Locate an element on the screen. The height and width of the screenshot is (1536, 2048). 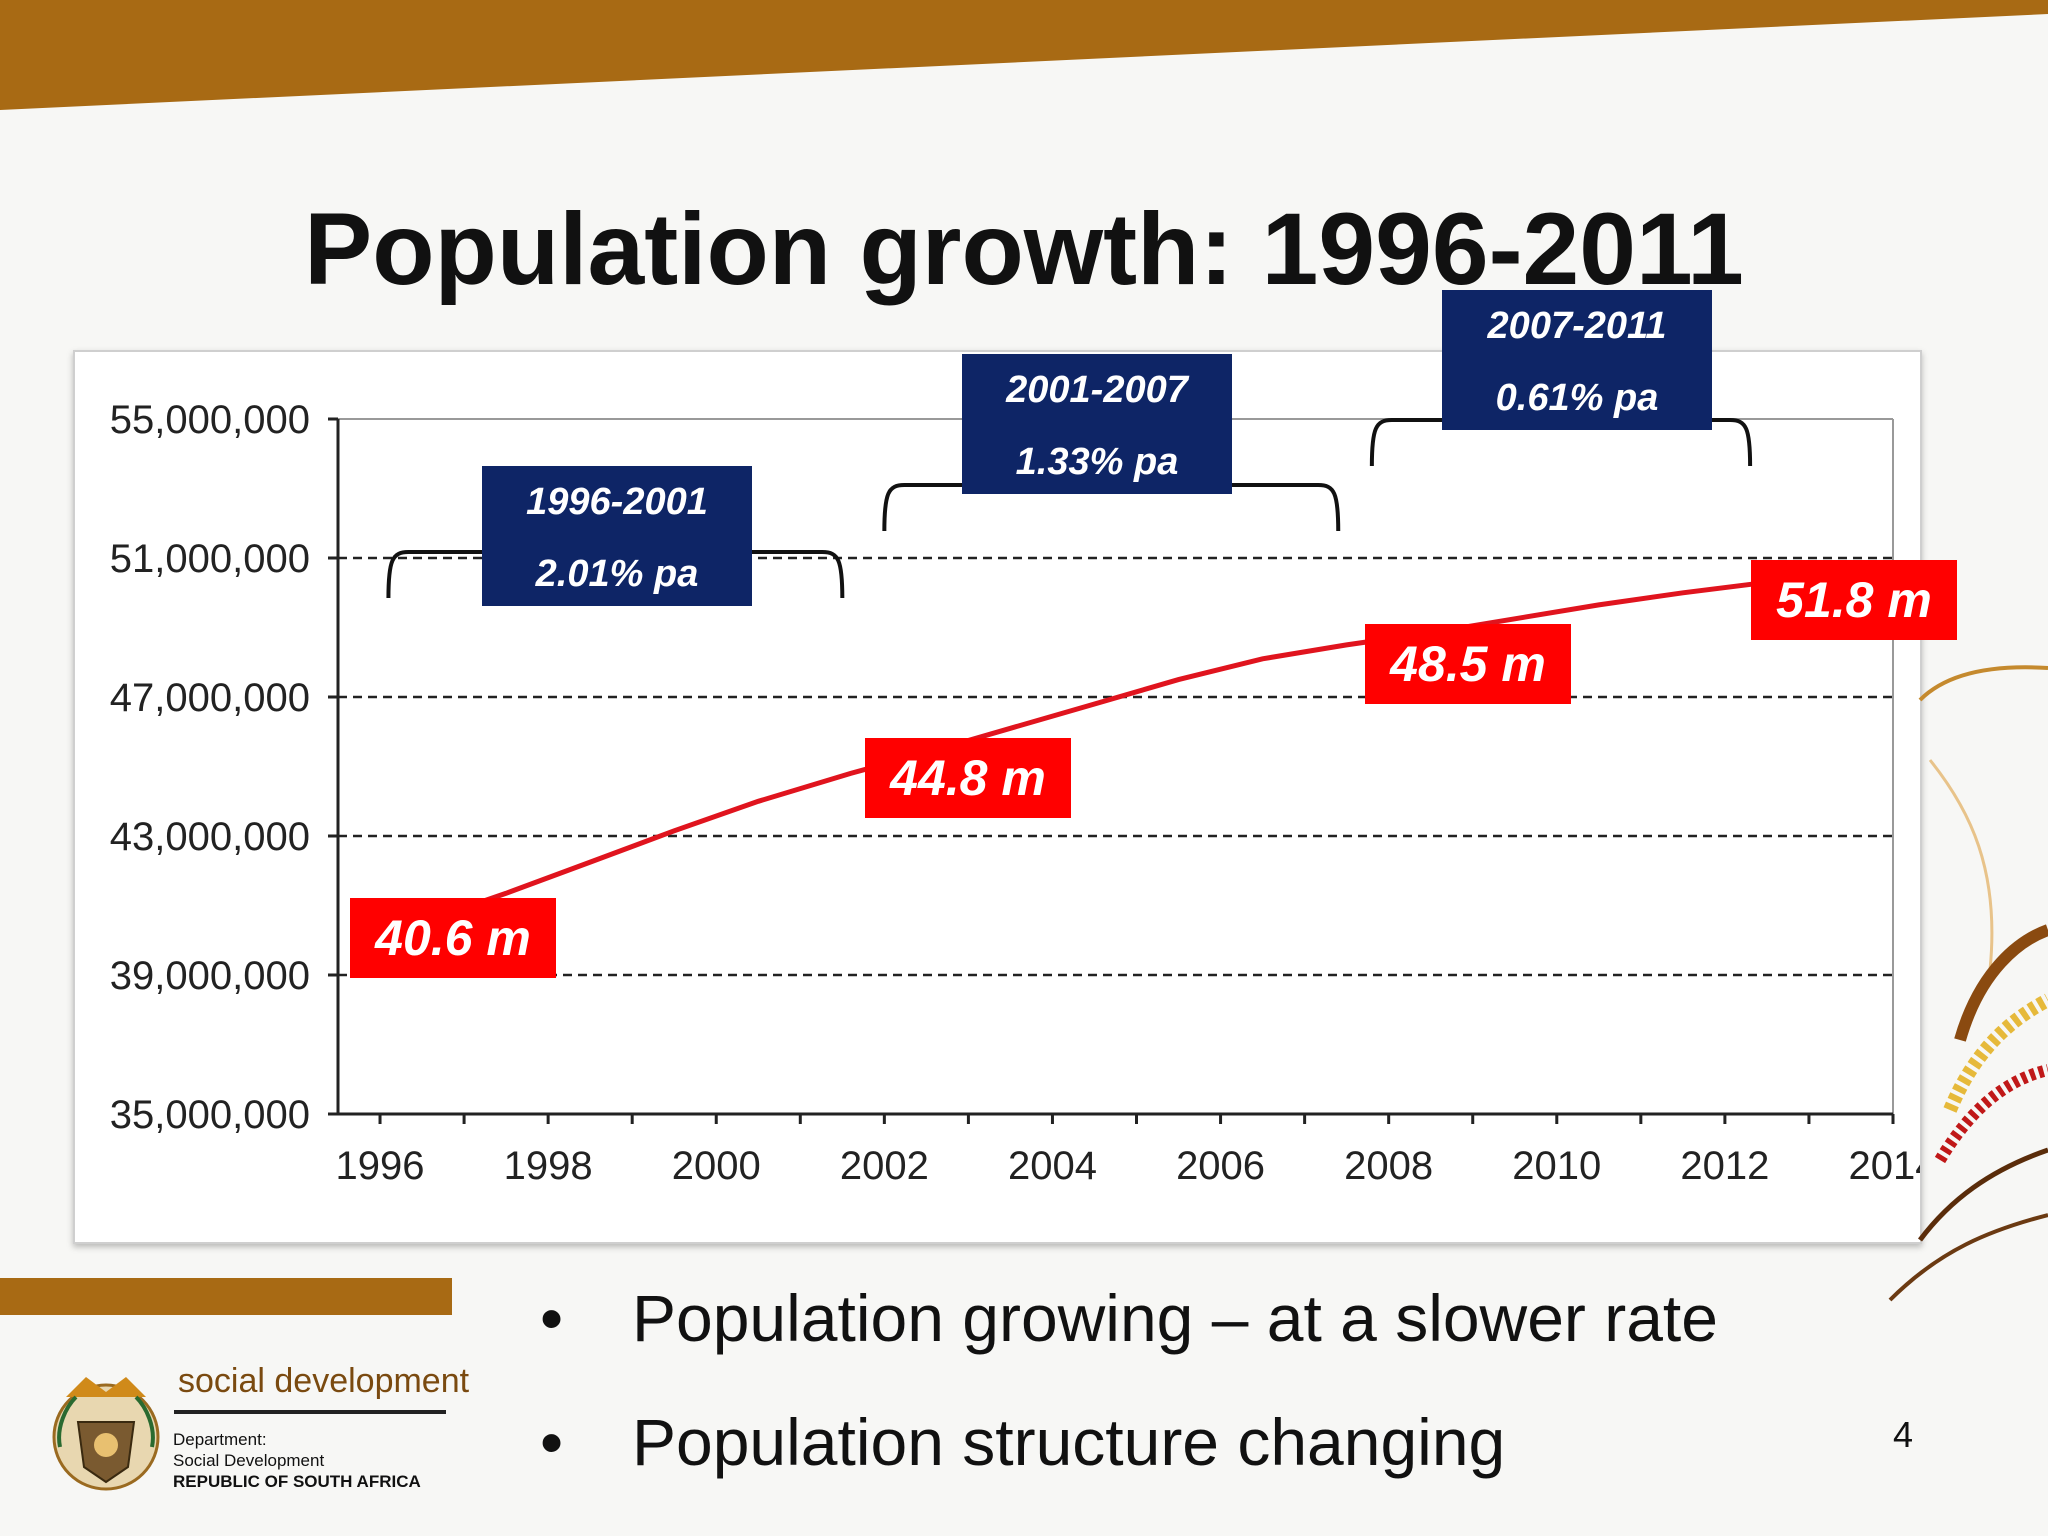
beadwork-decoration is located at coordinates (1968, 983).